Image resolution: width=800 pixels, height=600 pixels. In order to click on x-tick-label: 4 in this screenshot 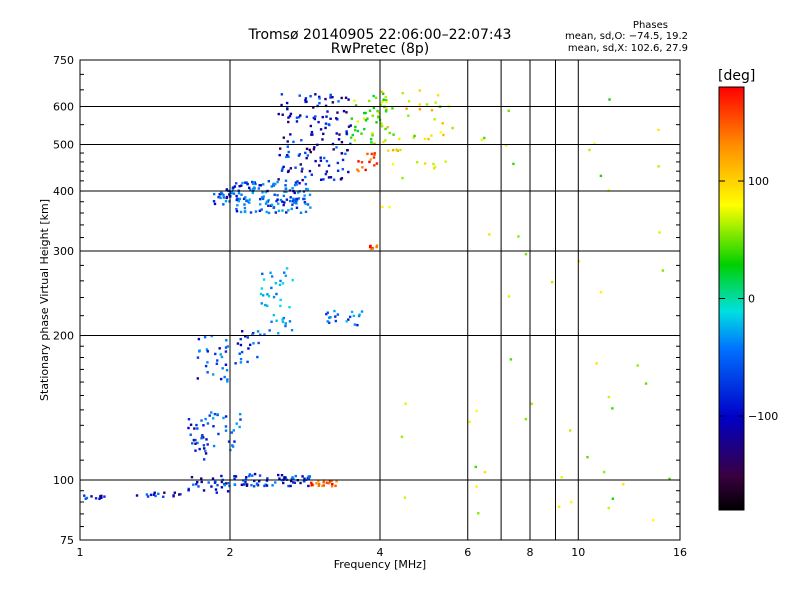, I will do `click(380, 552)`.